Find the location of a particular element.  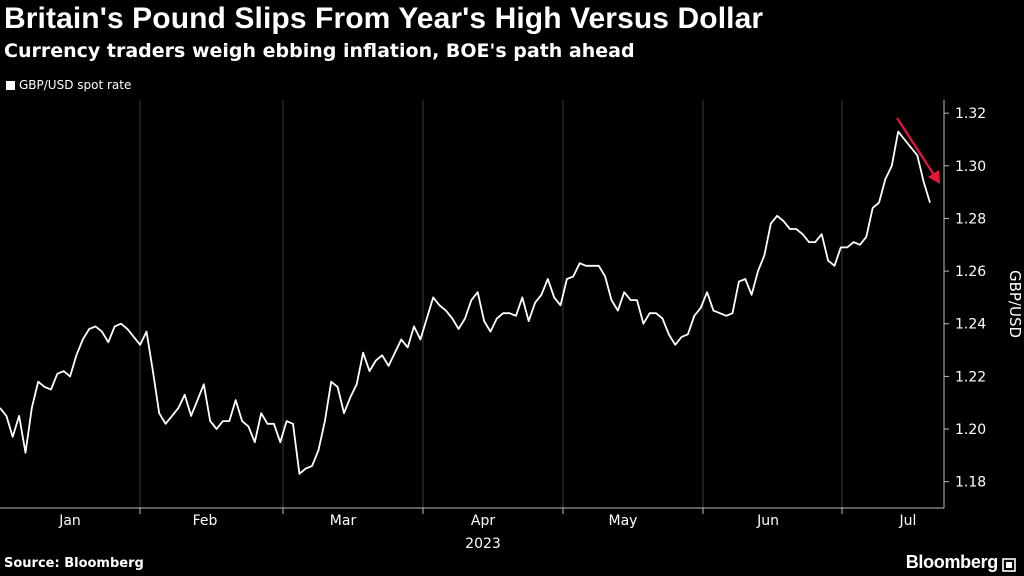

legend-label: GBP/USD spot rate is located at coordinates (75, 85).